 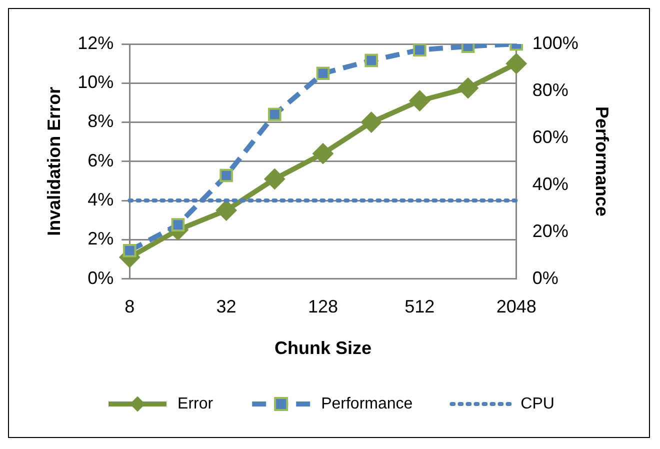 I want to click on legend-label: CPU, so click(x=537, y=403).